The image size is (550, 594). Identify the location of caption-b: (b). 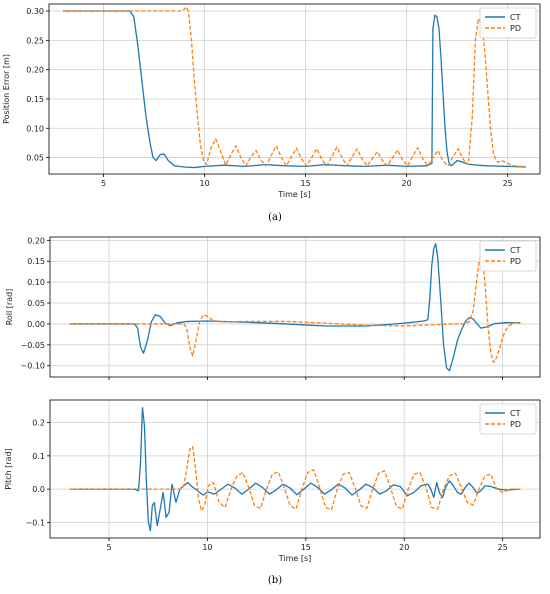
(275, 580).